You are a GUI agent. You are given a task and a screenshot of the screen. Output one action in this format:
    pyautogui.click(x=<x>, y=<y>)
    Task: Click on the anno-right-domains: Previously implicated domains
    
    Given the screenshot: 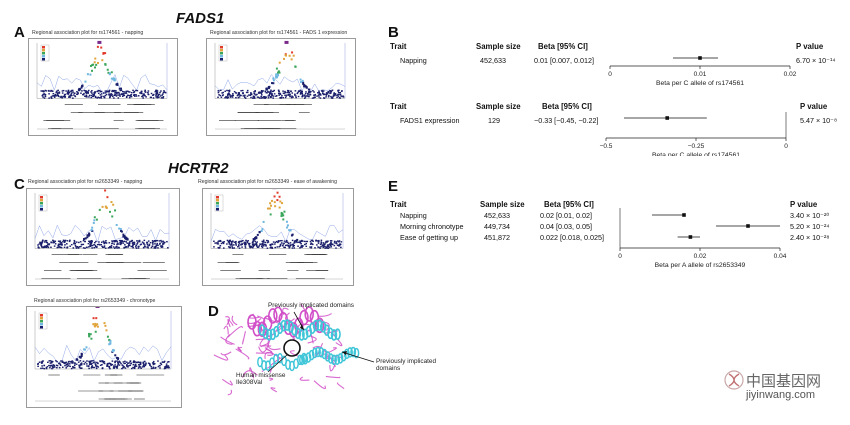 What is the action you would take?
    pyautogui.click(x=406, y=365)
    